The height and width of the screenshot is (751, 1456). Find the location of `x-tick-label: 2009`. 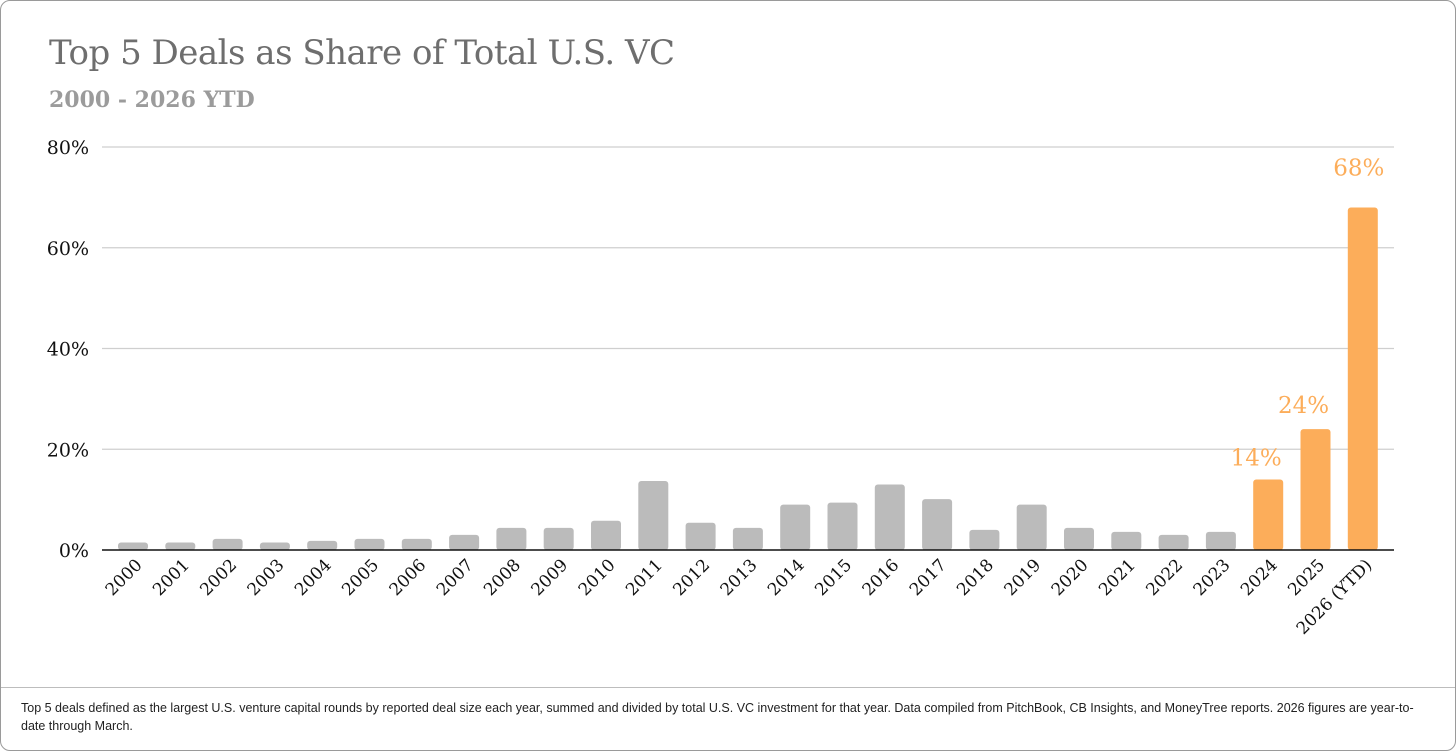

x-tick-label: 2009 is located at coordinates (550, 577).